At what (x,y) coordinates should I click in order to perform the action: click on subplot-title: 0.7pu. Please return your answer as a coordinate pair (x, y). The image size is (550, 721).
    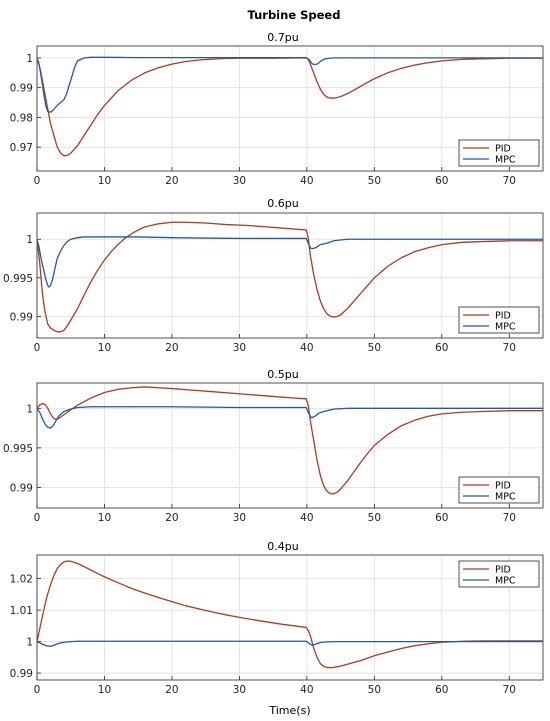
    Looking at the image, I should click on (282, 37).